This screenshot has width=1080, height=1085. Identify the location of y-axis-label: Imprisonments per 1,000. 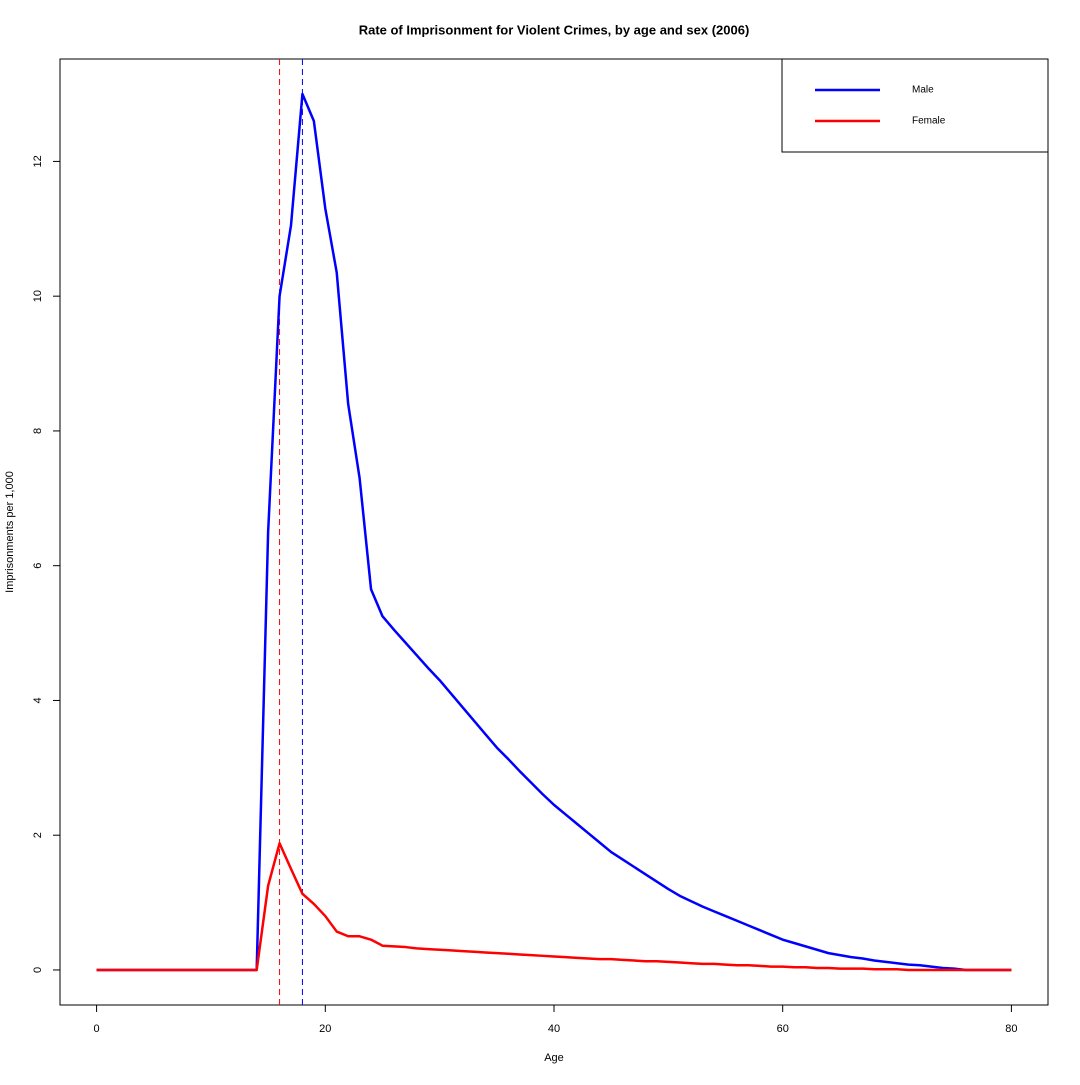
(10, 532).